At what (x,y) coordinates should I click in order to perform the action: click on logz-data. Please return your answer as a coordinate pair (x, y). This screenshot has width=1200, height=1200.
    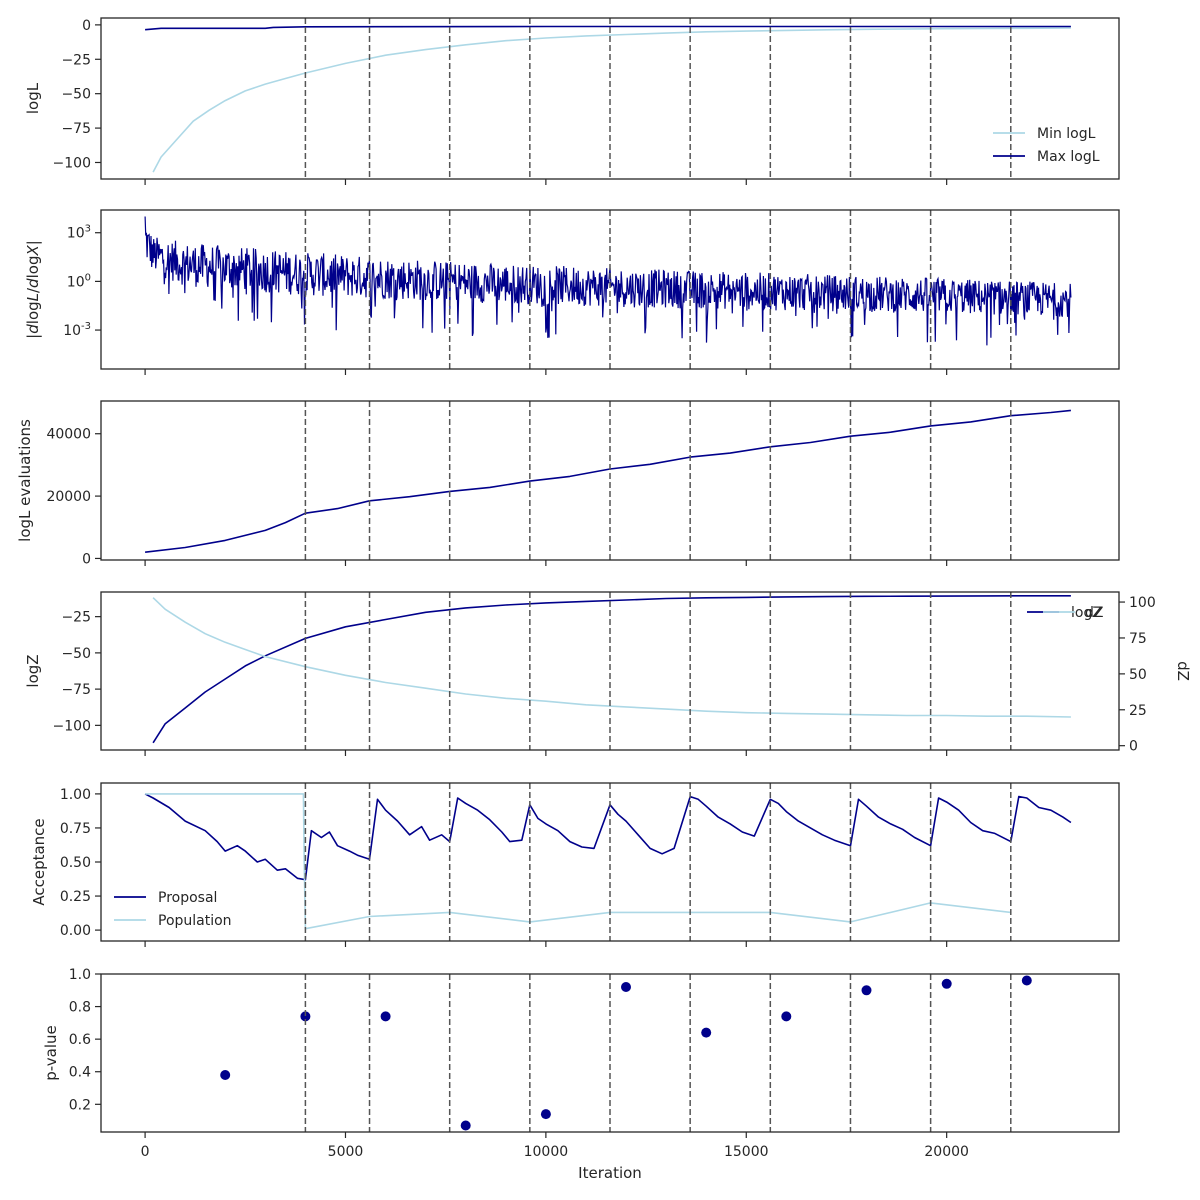
    Looking at the image, I should click on (611, 669).